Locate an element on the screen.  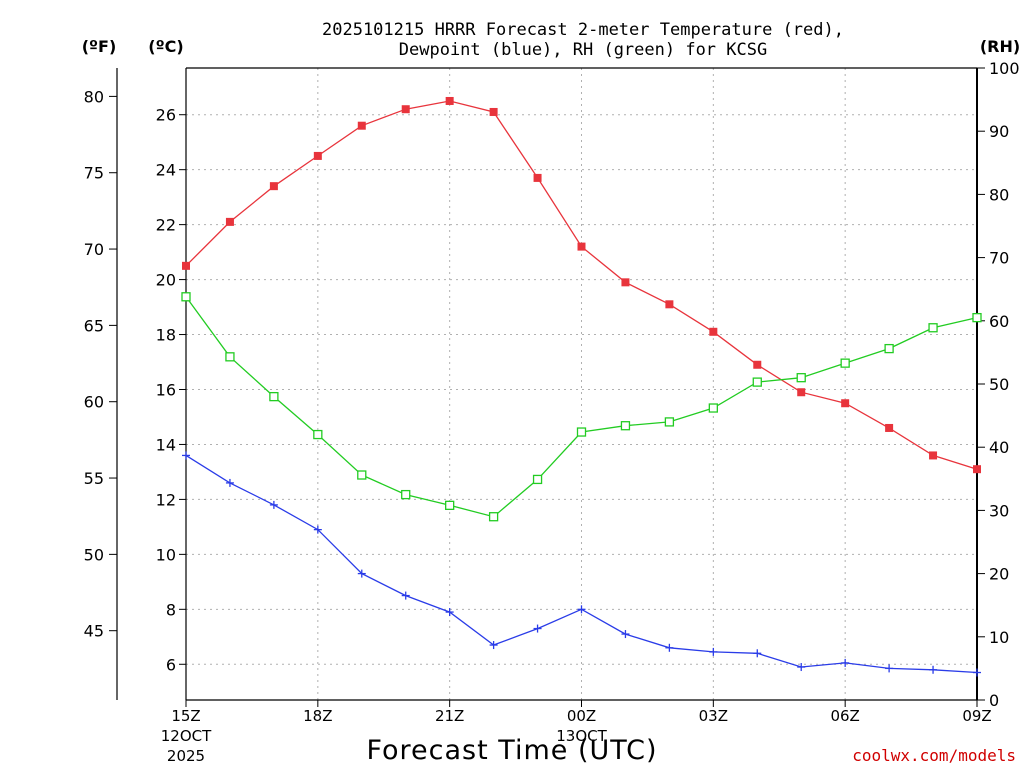
rh-tick-label: 0 is located at coordinates (994, 700).